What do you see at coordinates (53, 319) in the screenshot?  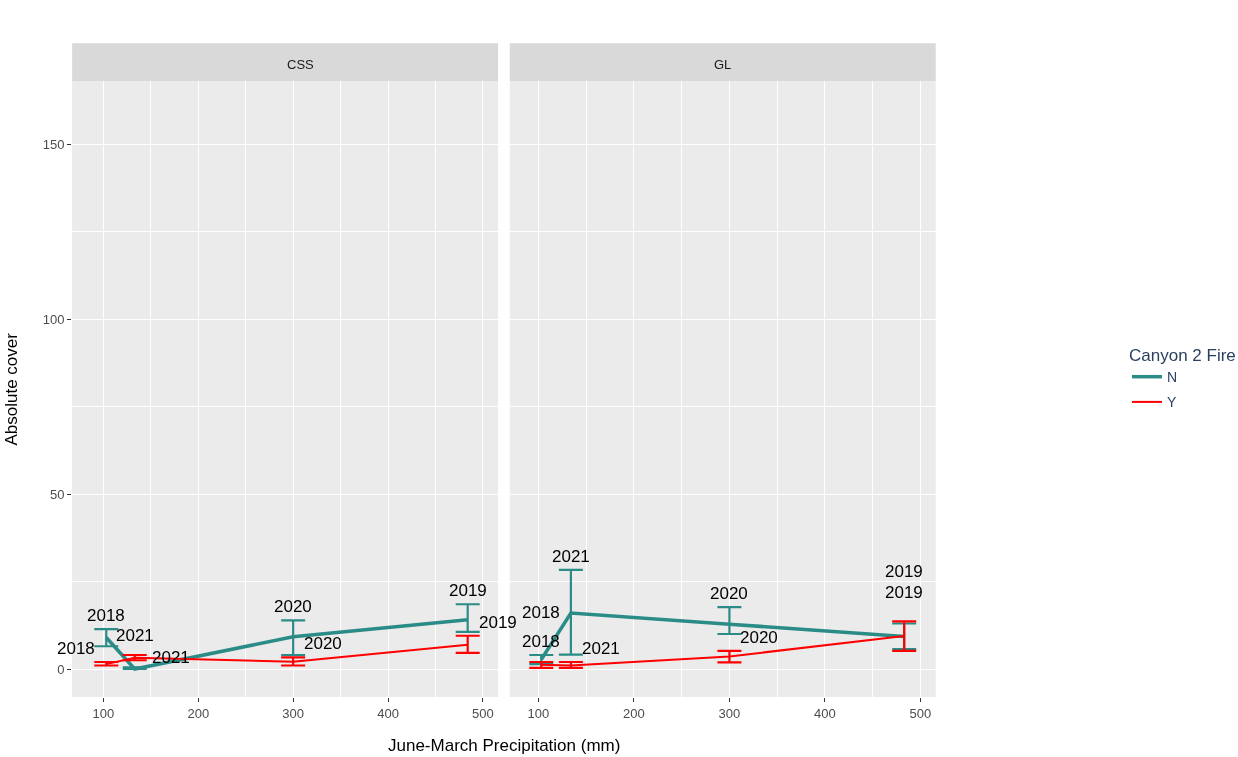 I see `y-tick-label: 100` at bounding box center [53, 319].